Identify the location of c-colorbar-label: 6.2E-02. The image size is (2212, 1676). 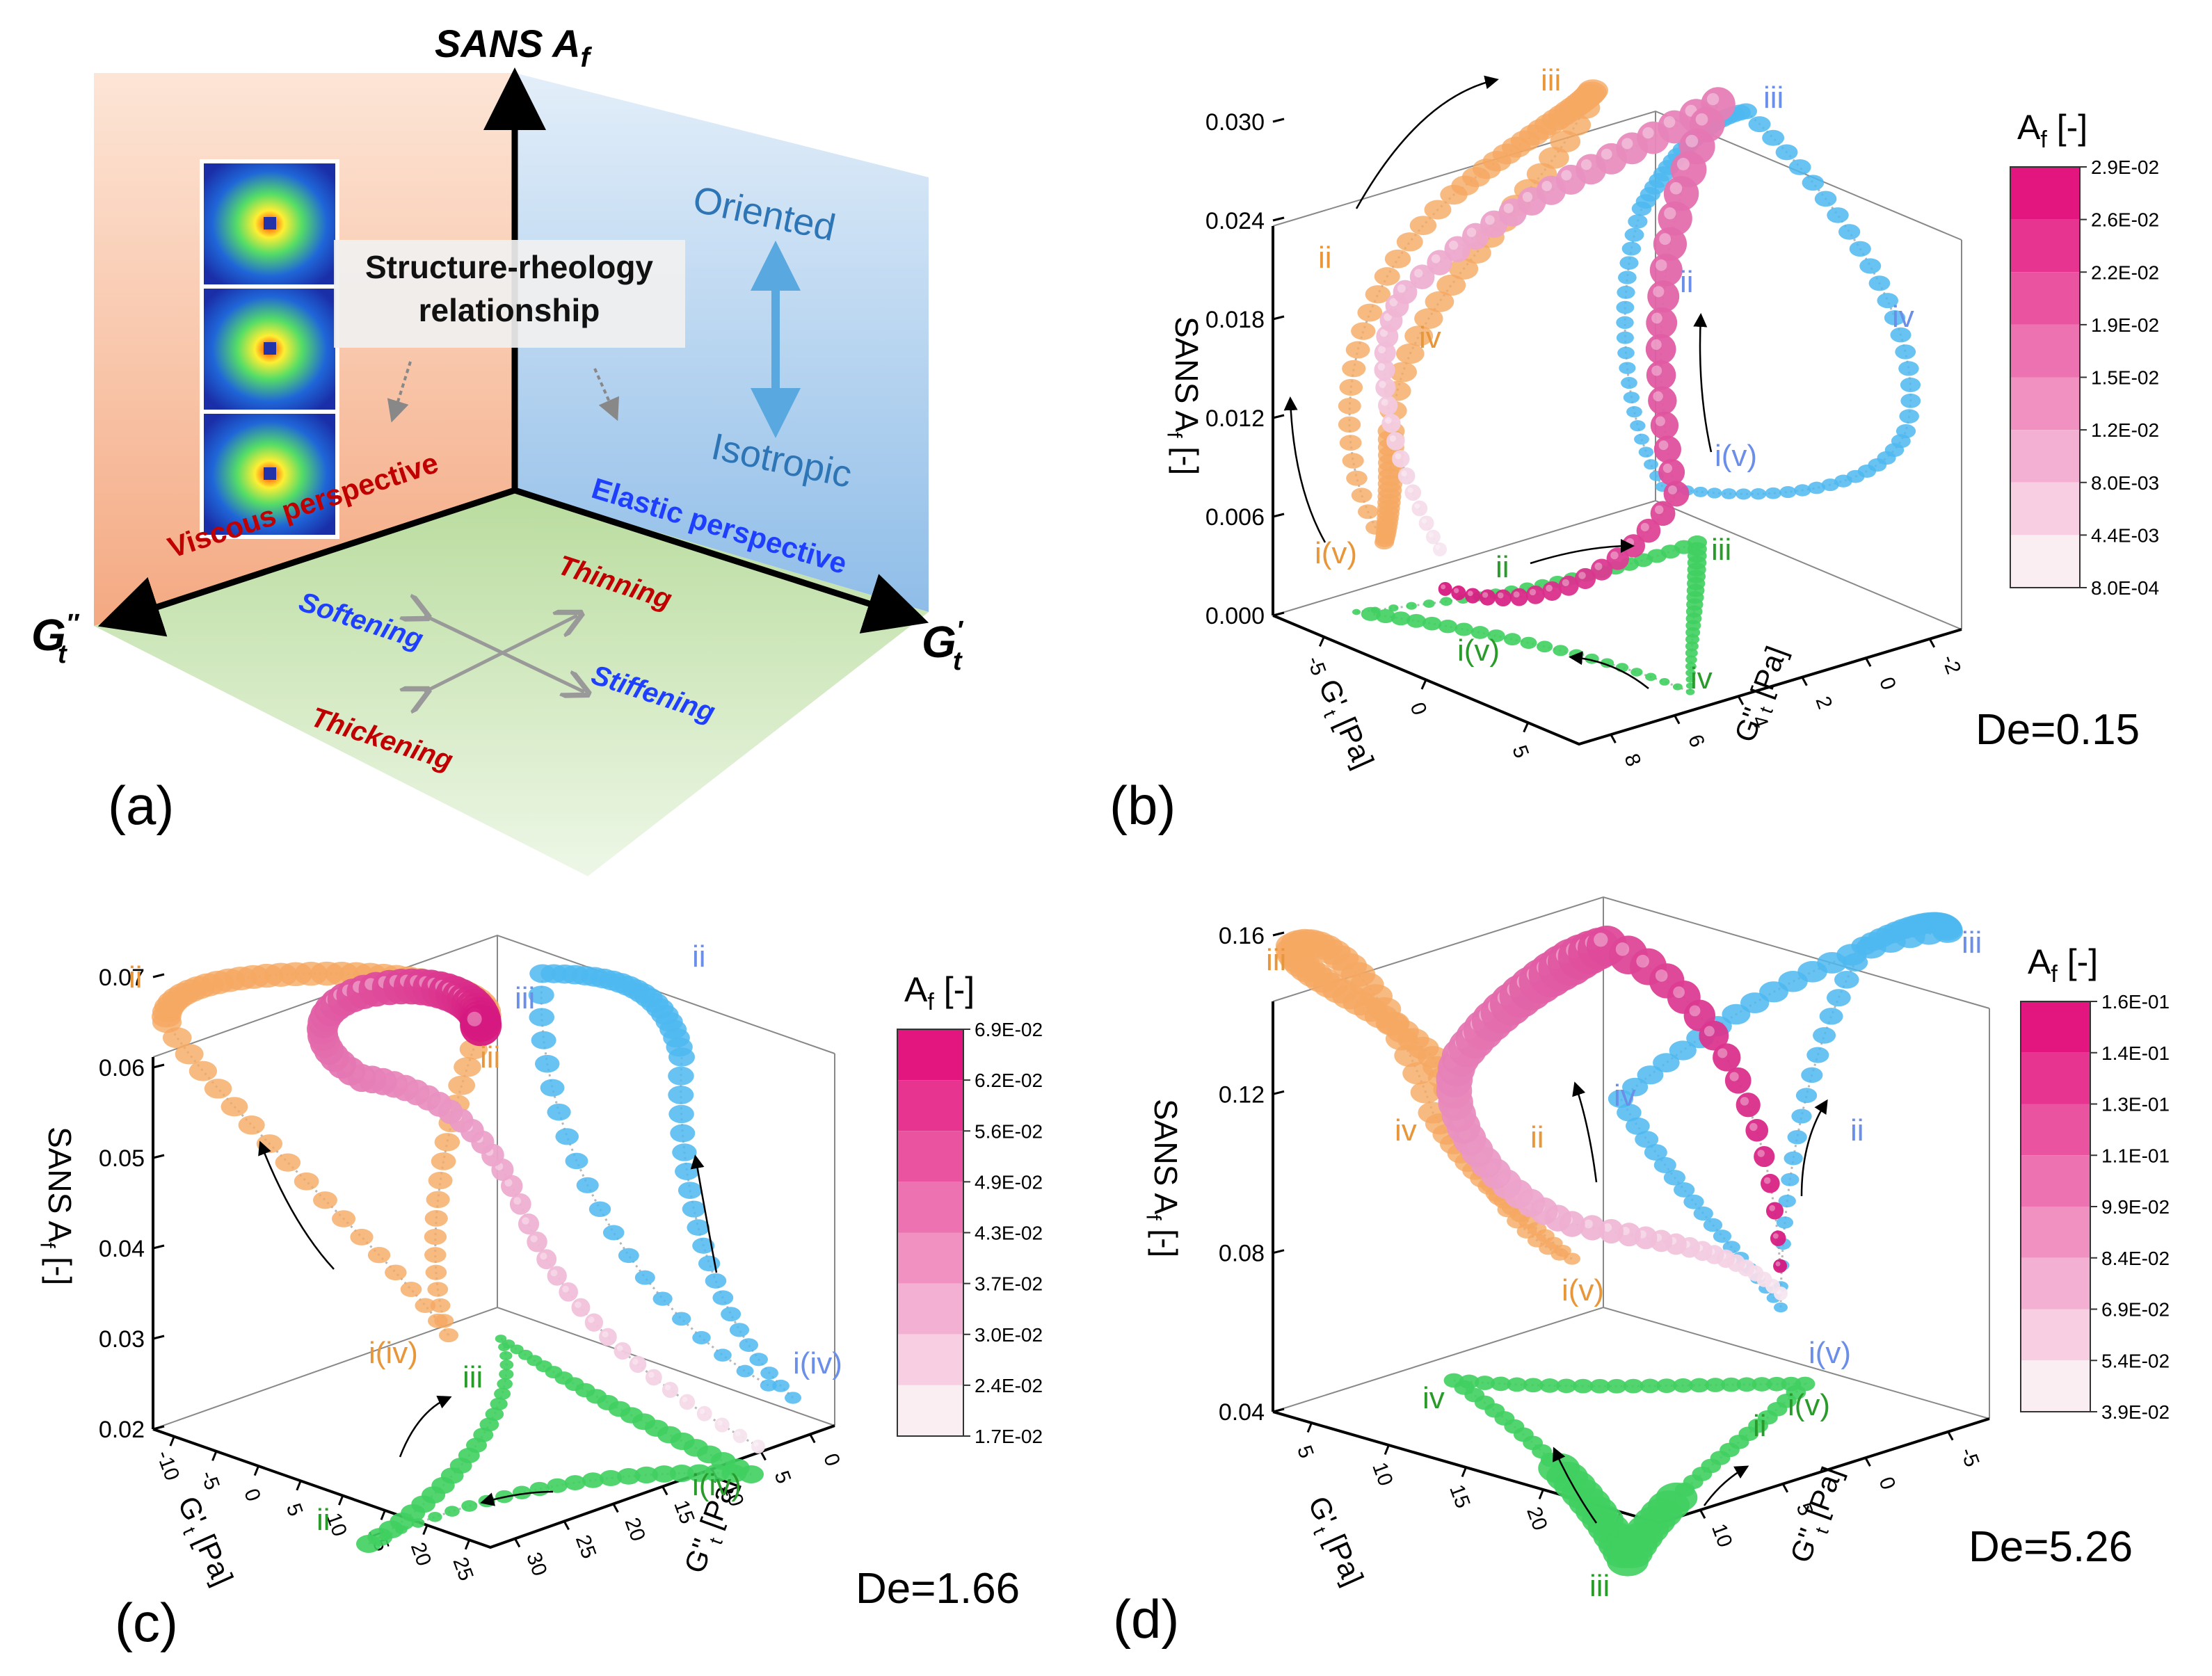
(1009, 1080).